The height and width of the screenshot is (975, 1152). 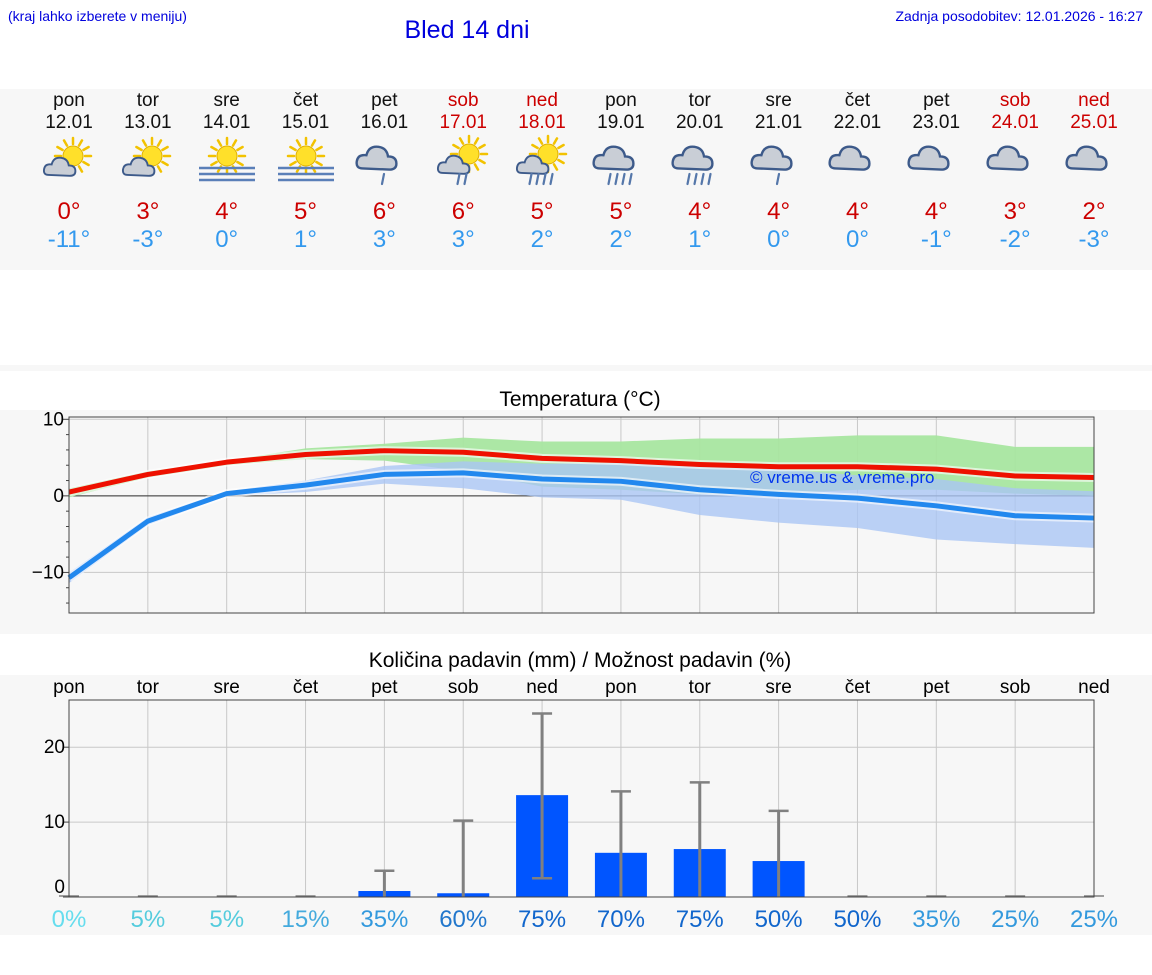 I want to click on day-column: tor 13.01 3° -3°, so click(x=148, y=172).